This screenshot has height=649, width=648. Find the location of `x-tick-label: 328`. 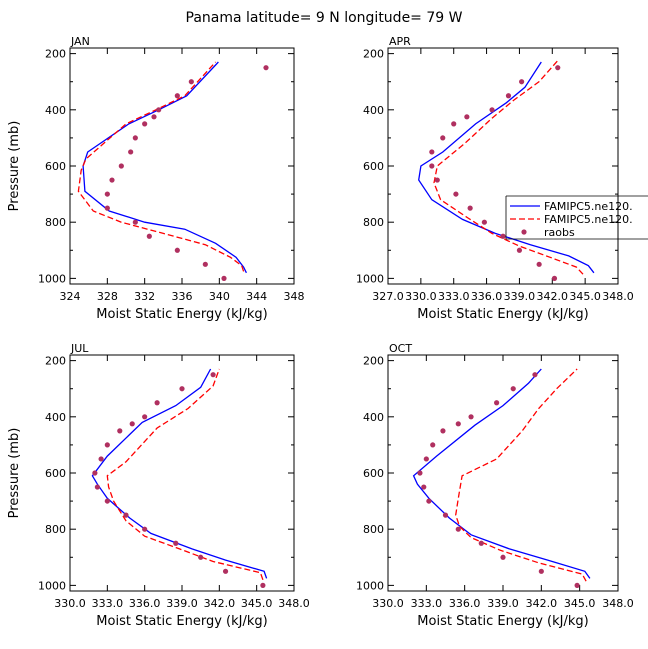

x-tick-label: 328 is located at coordinates (107, 296).